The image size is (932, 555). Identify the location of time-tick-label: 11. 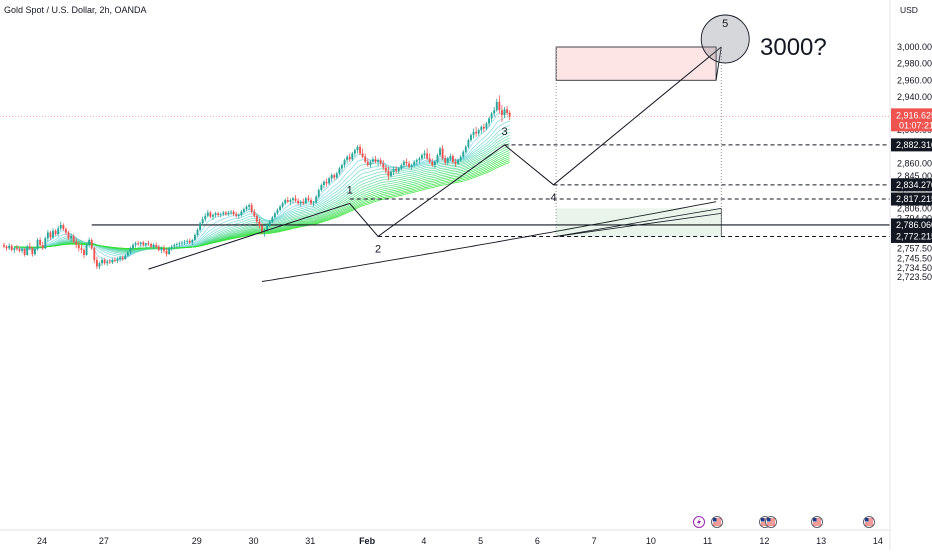
(707, 541).